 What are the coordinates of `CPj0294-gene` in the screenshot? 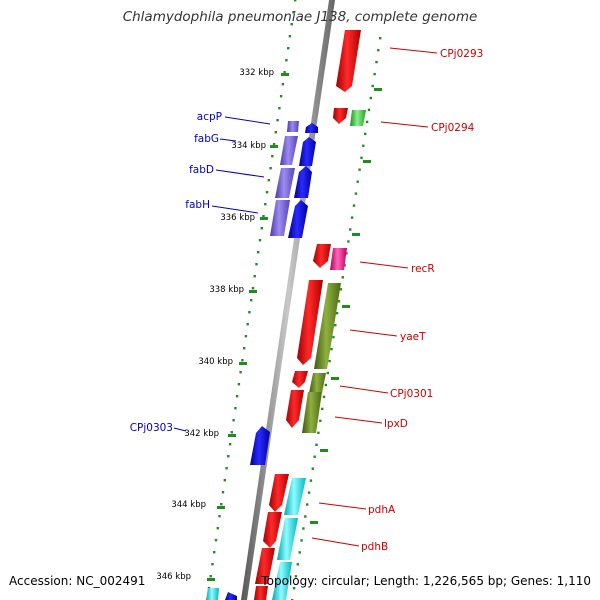 It's located at (340, 116).